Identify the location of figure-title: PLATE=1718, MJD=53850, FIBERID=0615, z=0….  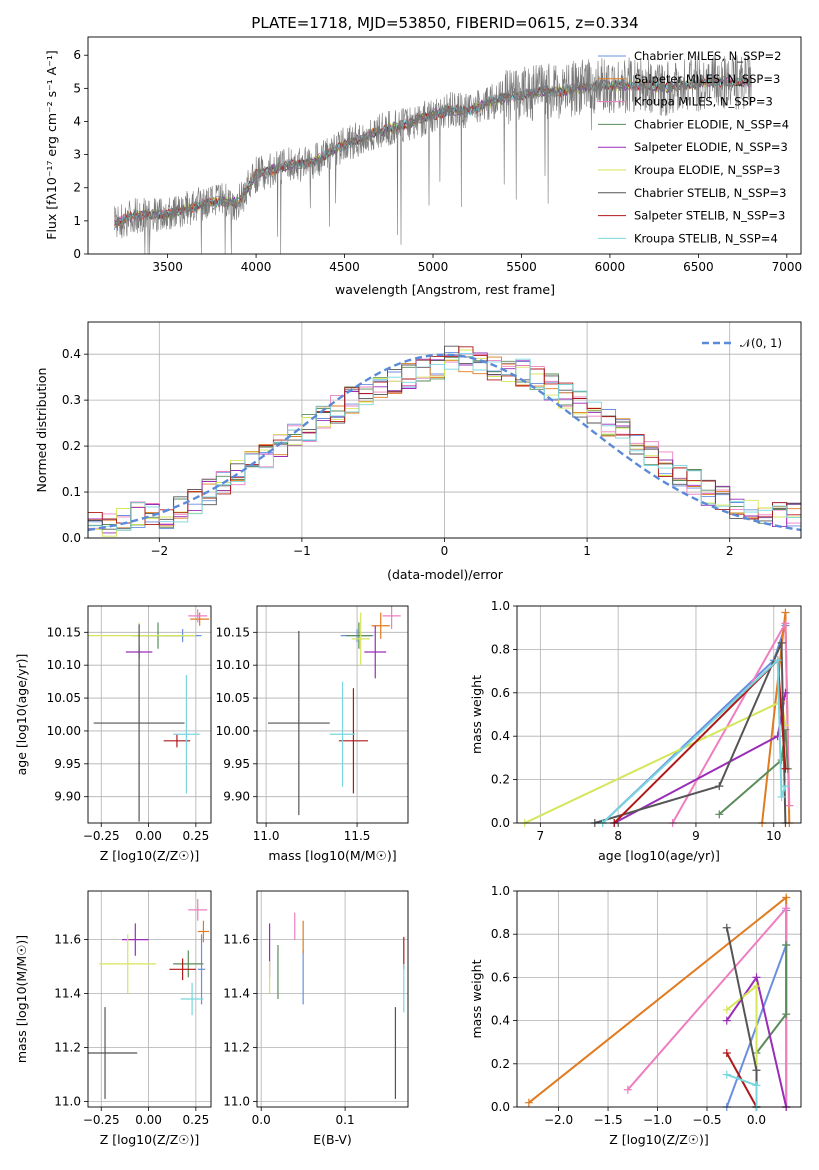
(444, 23).